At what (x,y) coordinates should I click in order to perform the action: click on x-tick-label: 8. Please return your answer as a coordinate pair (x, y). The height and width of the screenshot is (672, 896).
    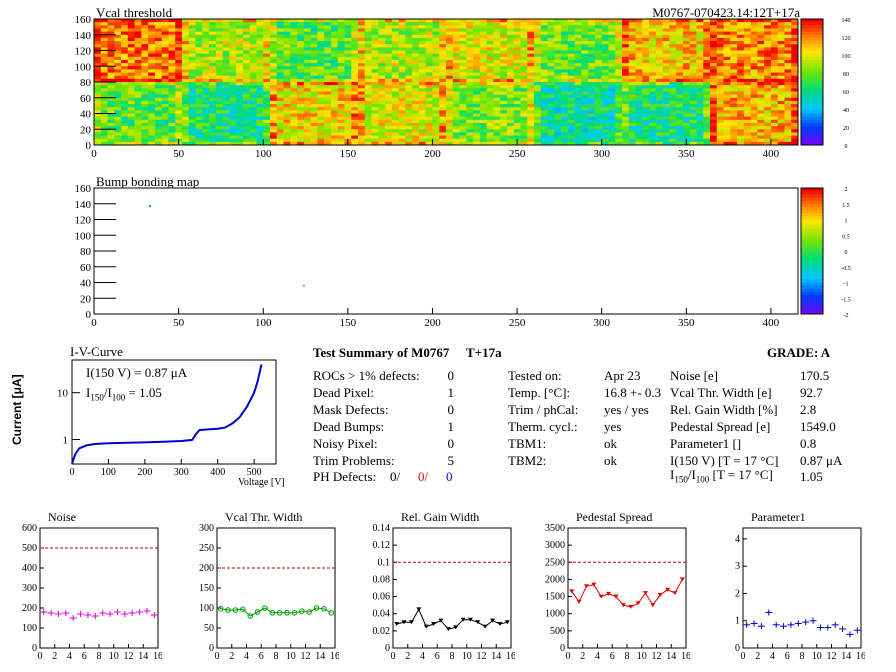
    Looking at the image, I should click on (276, 656).